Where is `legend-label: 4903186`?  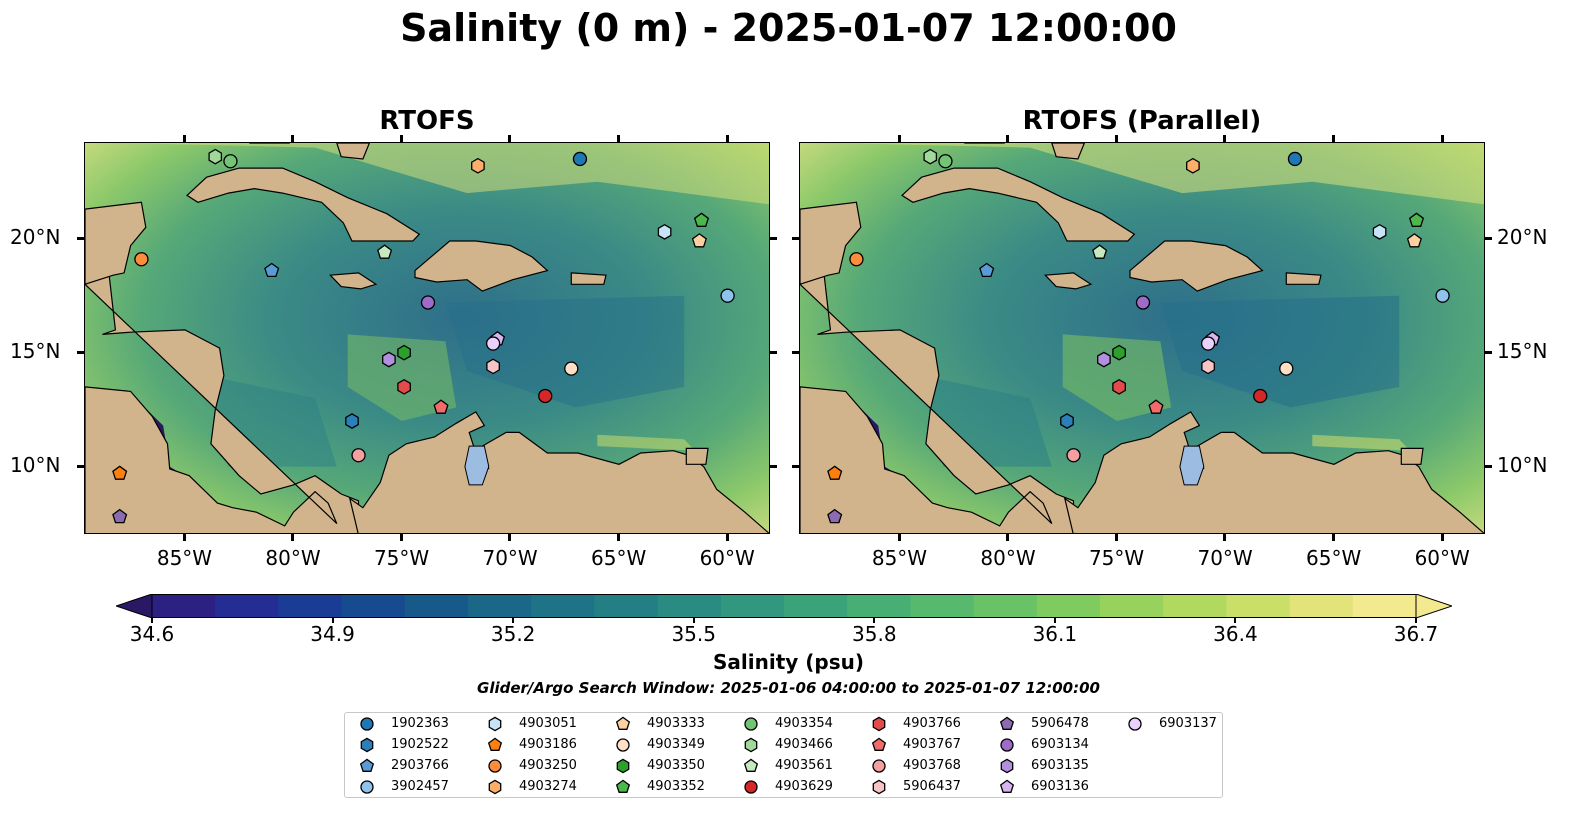
legend-label: 4903186 is located at coordinates (548, 744).